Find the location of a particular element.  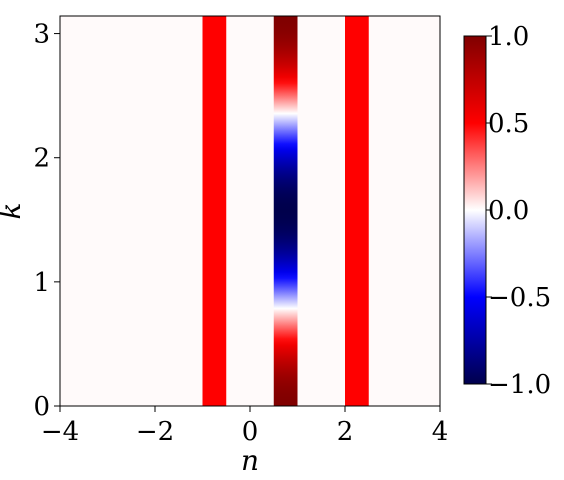

varying-band is located at coordinates (285, 211).